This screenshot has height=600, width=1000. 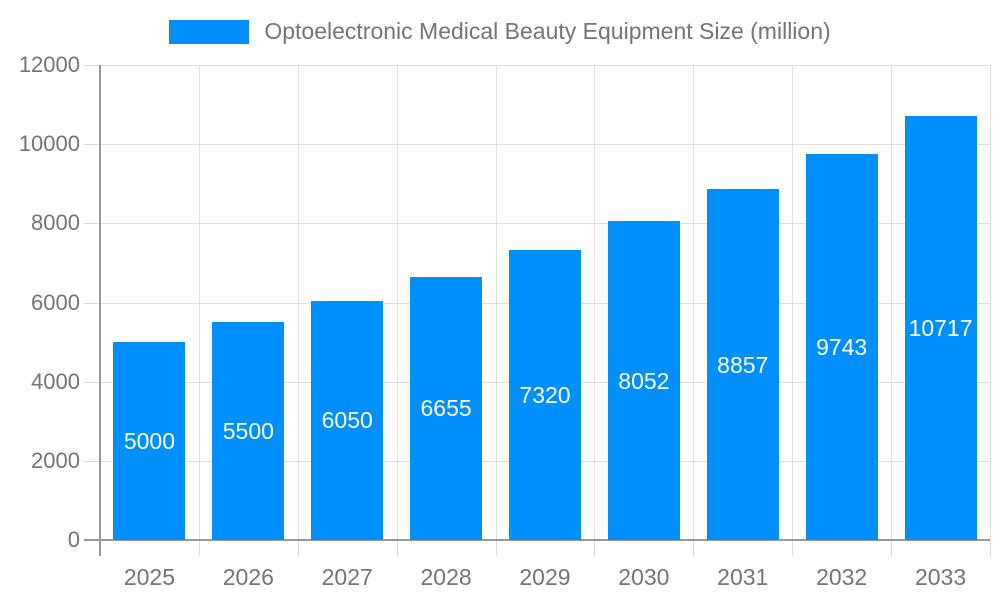 What do you see at coordinates (100, 310) in the screenshot?
I see `y-axis-line` at bounding box center [100, 310].